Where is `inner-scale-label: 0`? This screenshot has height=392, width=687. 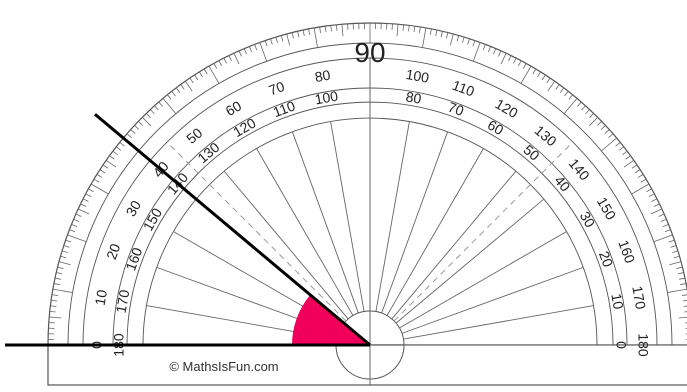 inner-scale-label: 0 is located at coordinates (621, 345).